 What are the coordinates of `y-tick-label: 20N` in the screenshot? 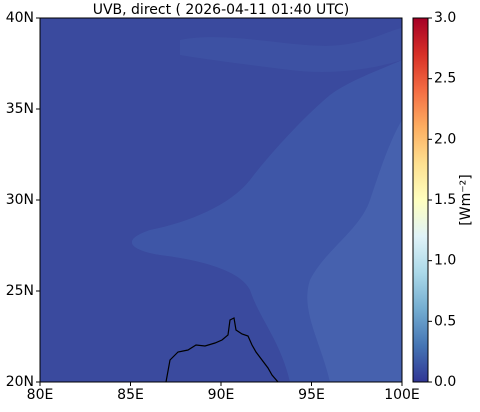 It's located at (20, 382).